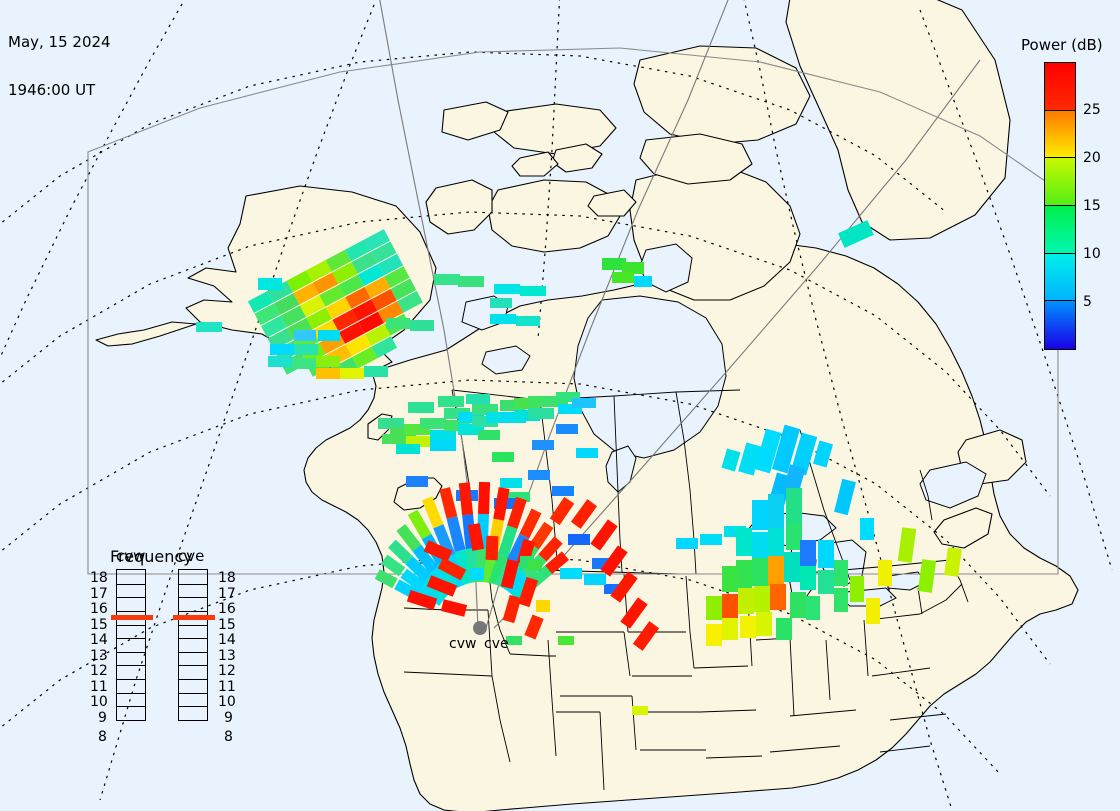 This screenshot has height=811, width=1120. I want to click on colorbar-tick-10: 10, so click(1092, 254).